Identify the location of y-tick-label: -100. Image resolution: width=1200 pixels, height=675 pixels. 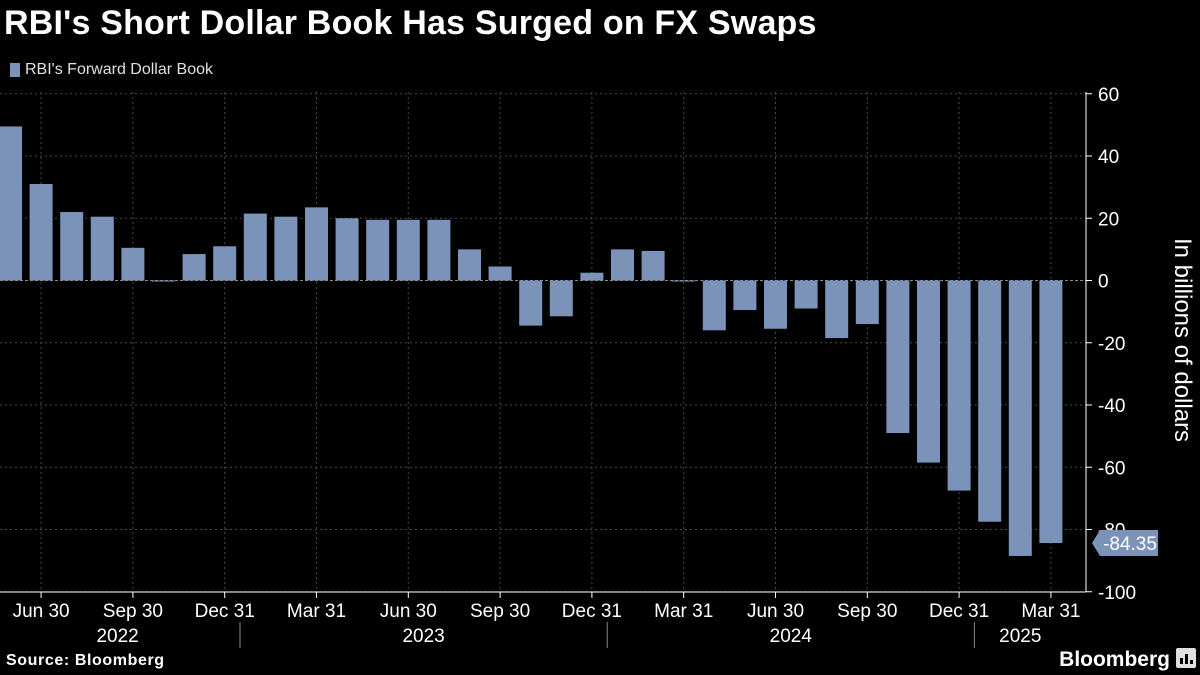
(1117, 593).